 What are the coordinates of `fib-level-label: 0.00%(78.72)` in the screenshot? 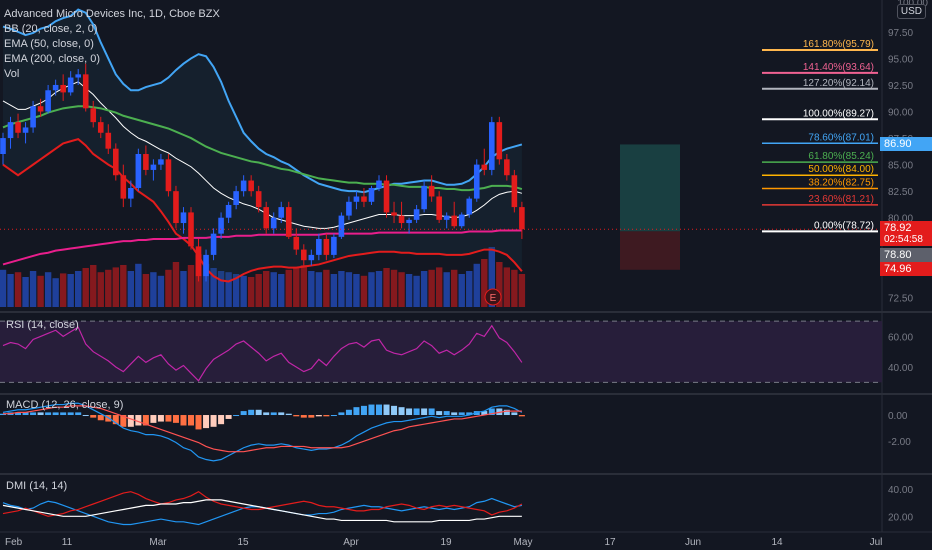 It's located at (844, 225).